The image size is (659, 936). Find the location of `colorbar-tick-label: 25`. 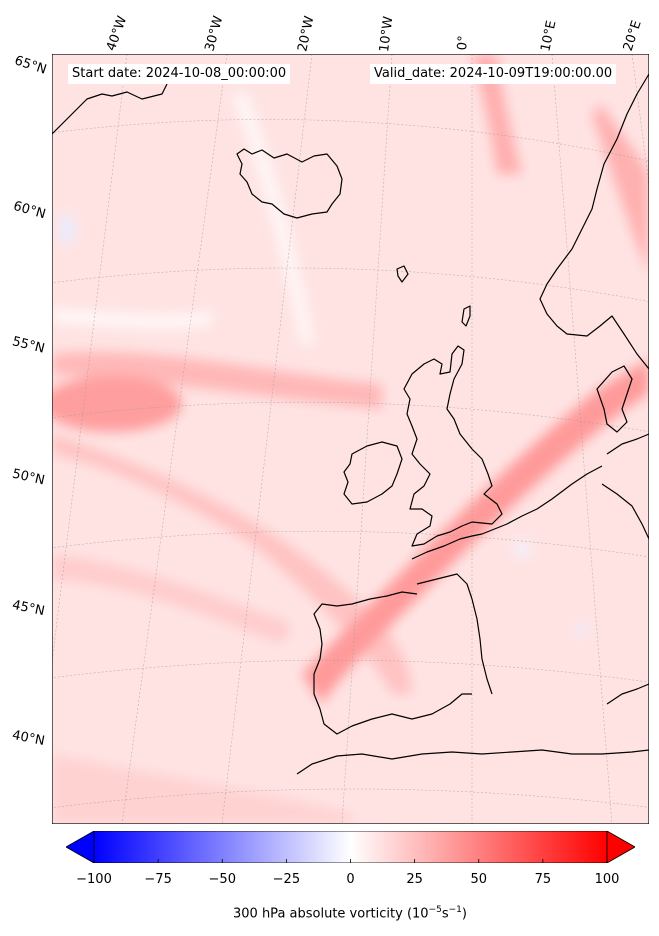

colorbar-tick-label: 25 is located at coordinates (414, 879).